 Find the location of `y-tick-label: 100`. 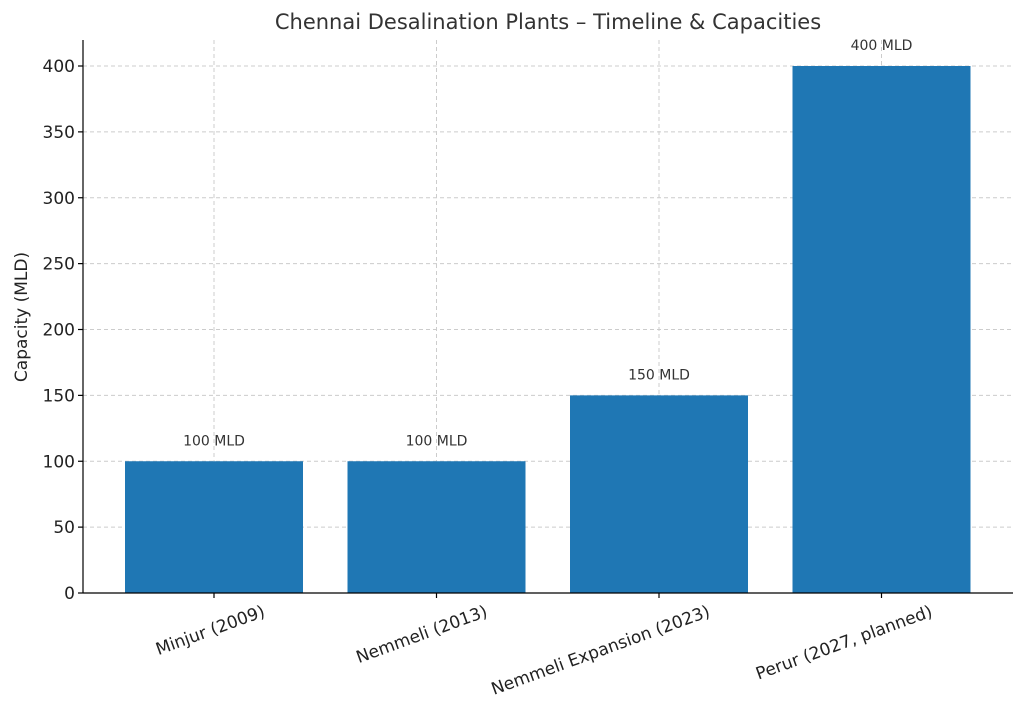

y-tick-label: 100 is located at coordinates (59, 462).